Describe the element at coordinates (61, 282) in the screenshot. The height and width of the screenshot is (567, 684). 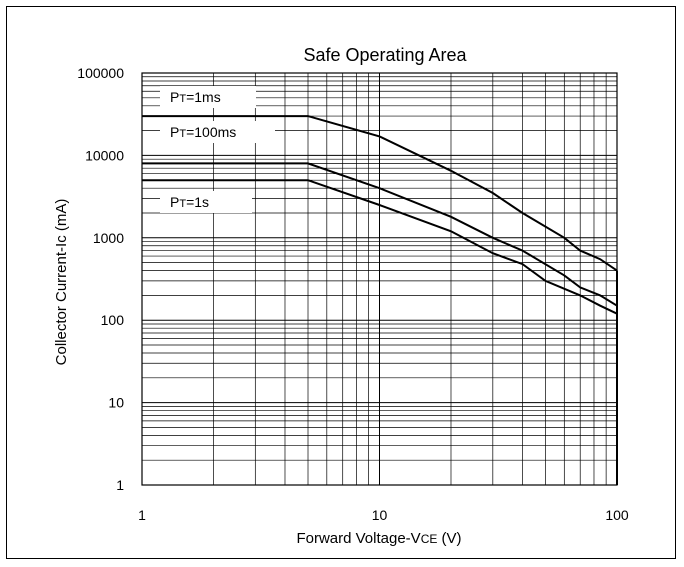
I see `y-axis-label: Collector Current-Ic (mA)` at that location.